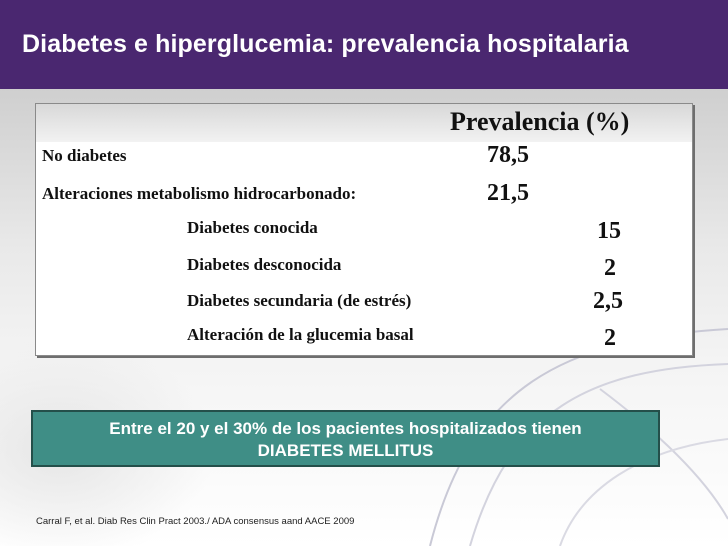  Describe the element at coordinates (199, 193) in the screenshot. I see `row-label-alteraciones: Alteraciones metabolismo hidrocarbonado:` at that location.